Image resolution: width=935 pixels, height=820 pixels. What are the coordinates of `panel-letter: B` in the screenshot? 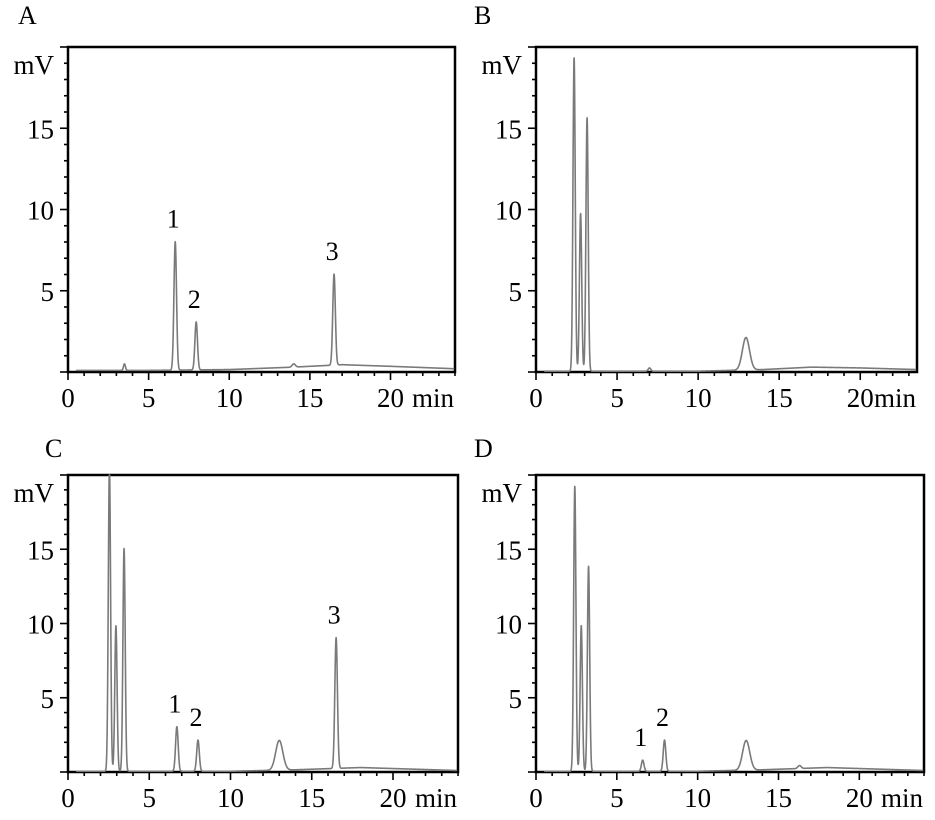 It's located at (482, 15).